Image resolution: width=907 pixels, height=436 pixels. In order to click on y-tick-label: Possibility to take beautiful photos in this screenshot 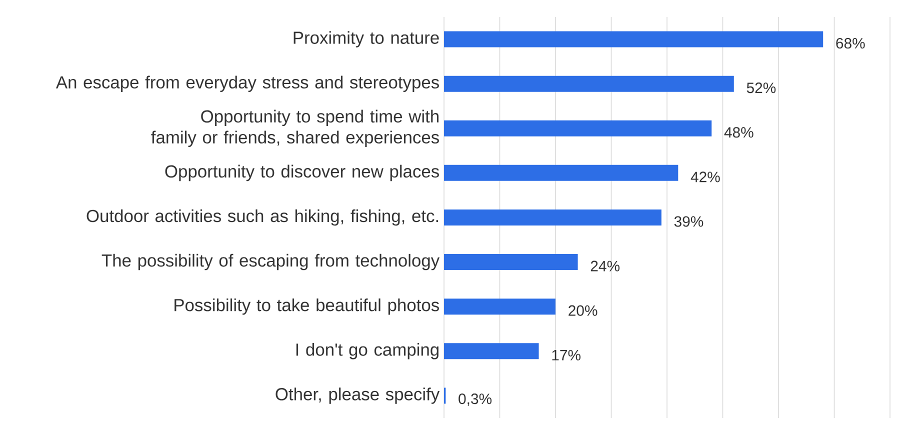, I will do `click(306, 306)`.